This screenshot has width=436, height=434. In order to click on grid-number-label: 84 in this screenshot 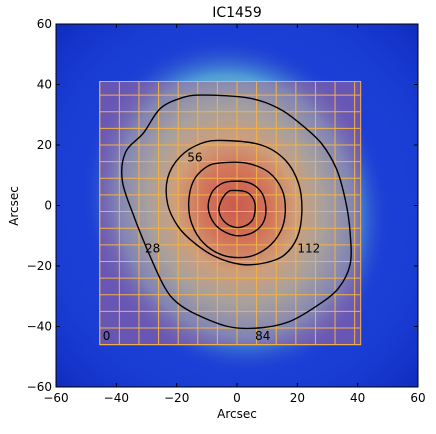, I will do `click(262, 336)`.